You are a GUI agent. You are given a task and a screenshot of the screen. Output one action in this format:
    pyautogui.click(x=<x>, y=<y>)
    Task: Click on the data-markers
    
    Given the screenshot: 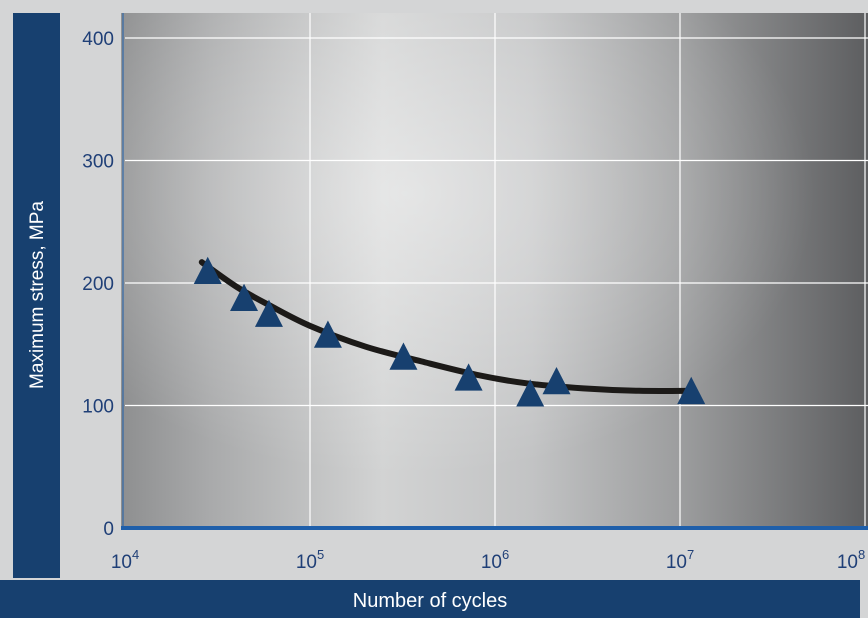 What is the action you would take?
    pyautogui.click(x=449, y=331)
    